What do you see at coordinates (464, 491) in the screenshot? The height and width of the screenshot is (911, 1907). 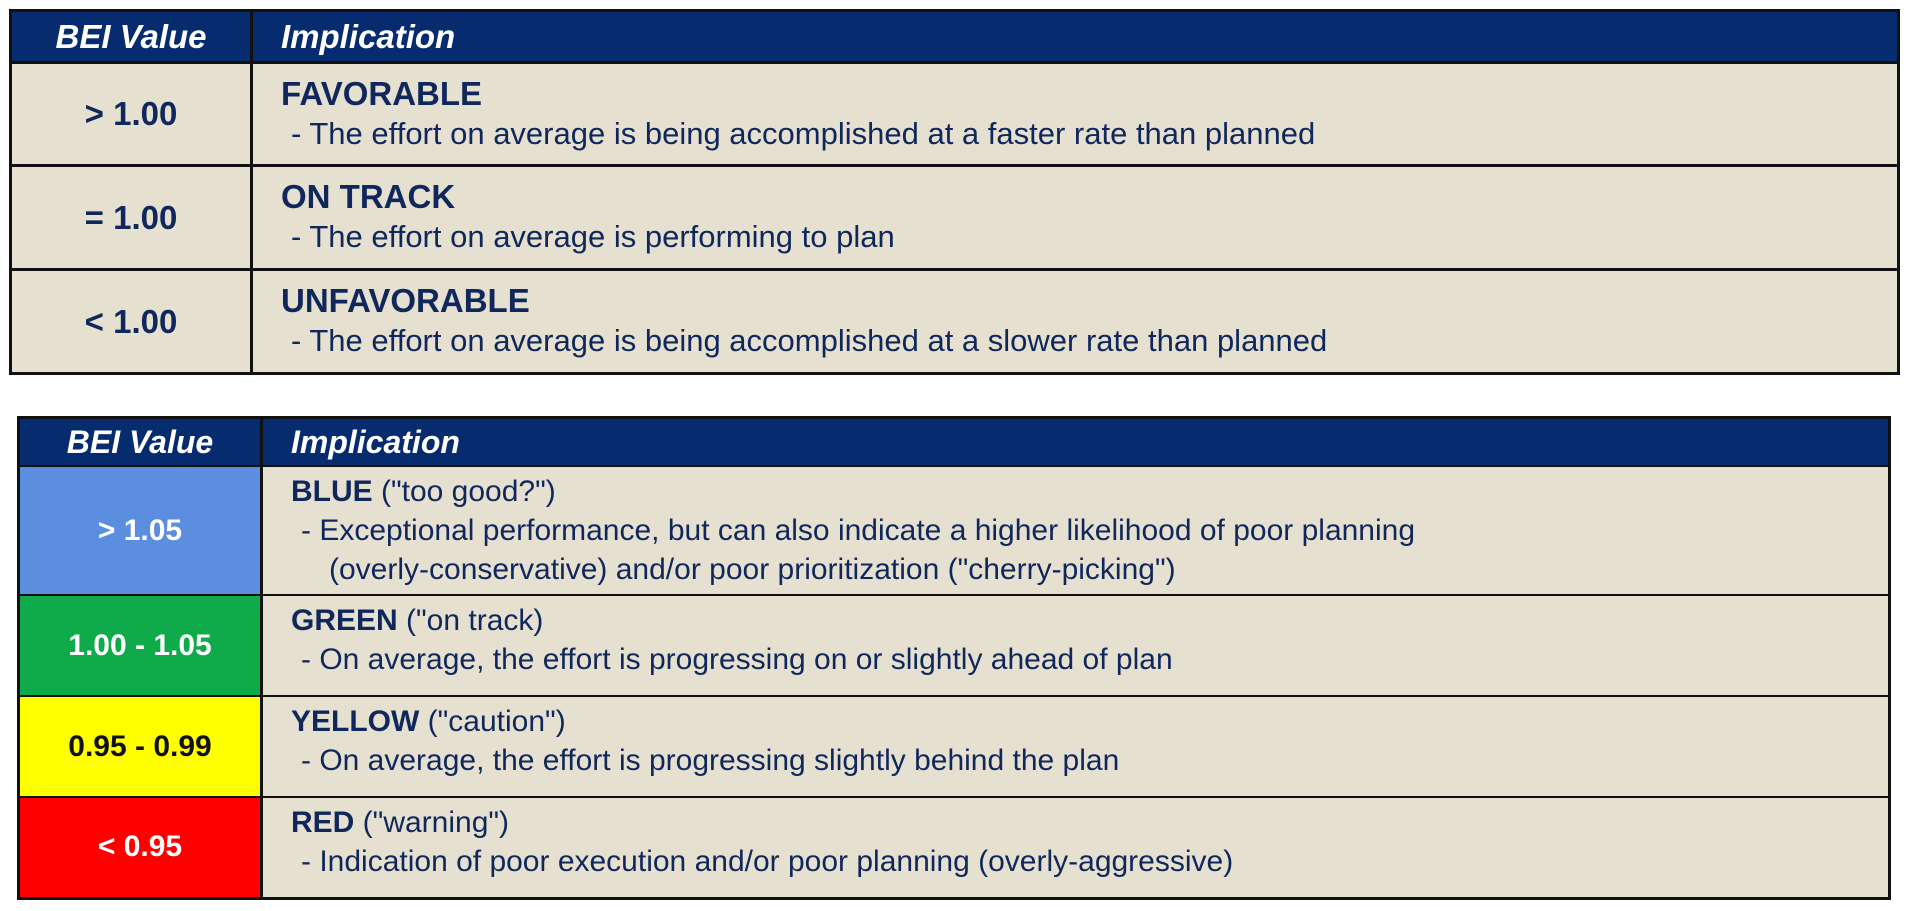 I see `qualifier: ("too good?")` at bounding box center [464, 491].